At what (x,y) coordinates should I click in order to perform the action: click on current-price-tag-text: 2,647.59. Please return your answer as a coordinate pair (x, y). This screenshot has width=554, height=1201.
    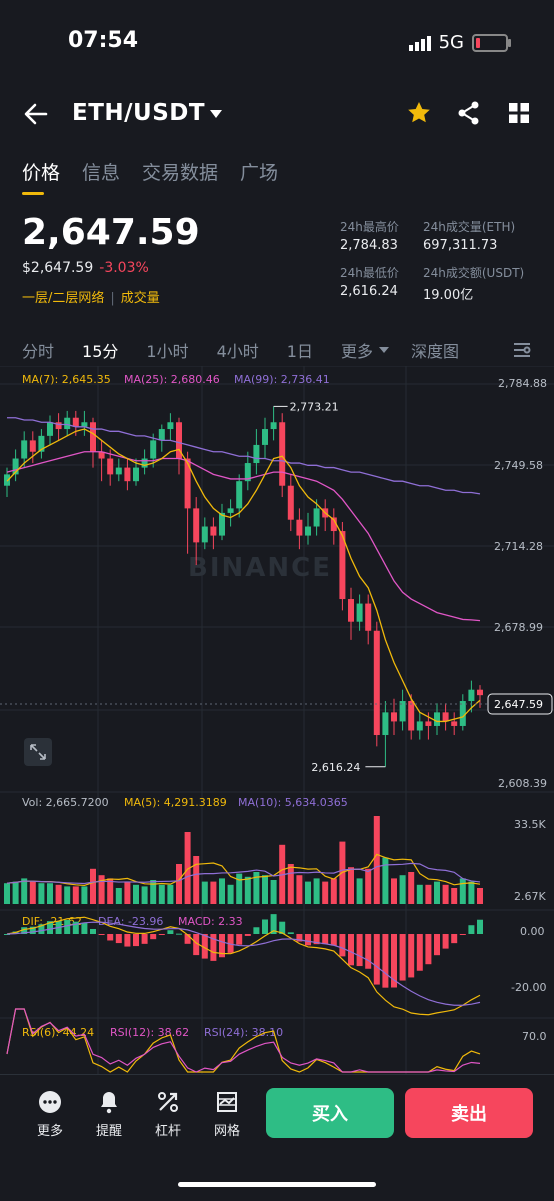
    Looking at the image, I should click on (518, 704).